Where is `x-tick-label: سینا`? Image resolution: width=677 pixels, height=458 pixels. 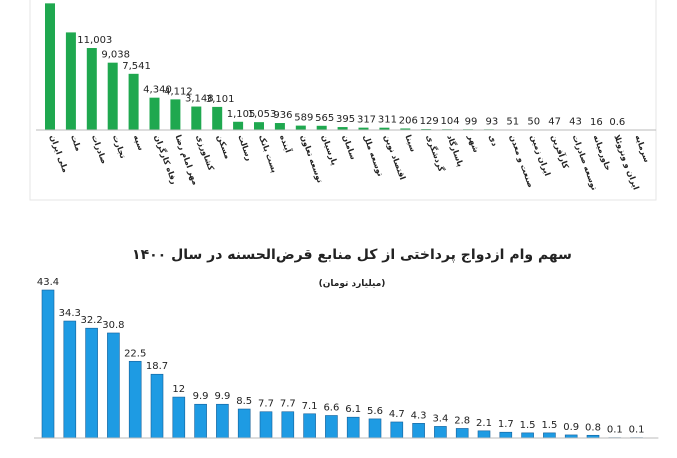
x-tick-label: سینا is located at coordinates (410, 144).